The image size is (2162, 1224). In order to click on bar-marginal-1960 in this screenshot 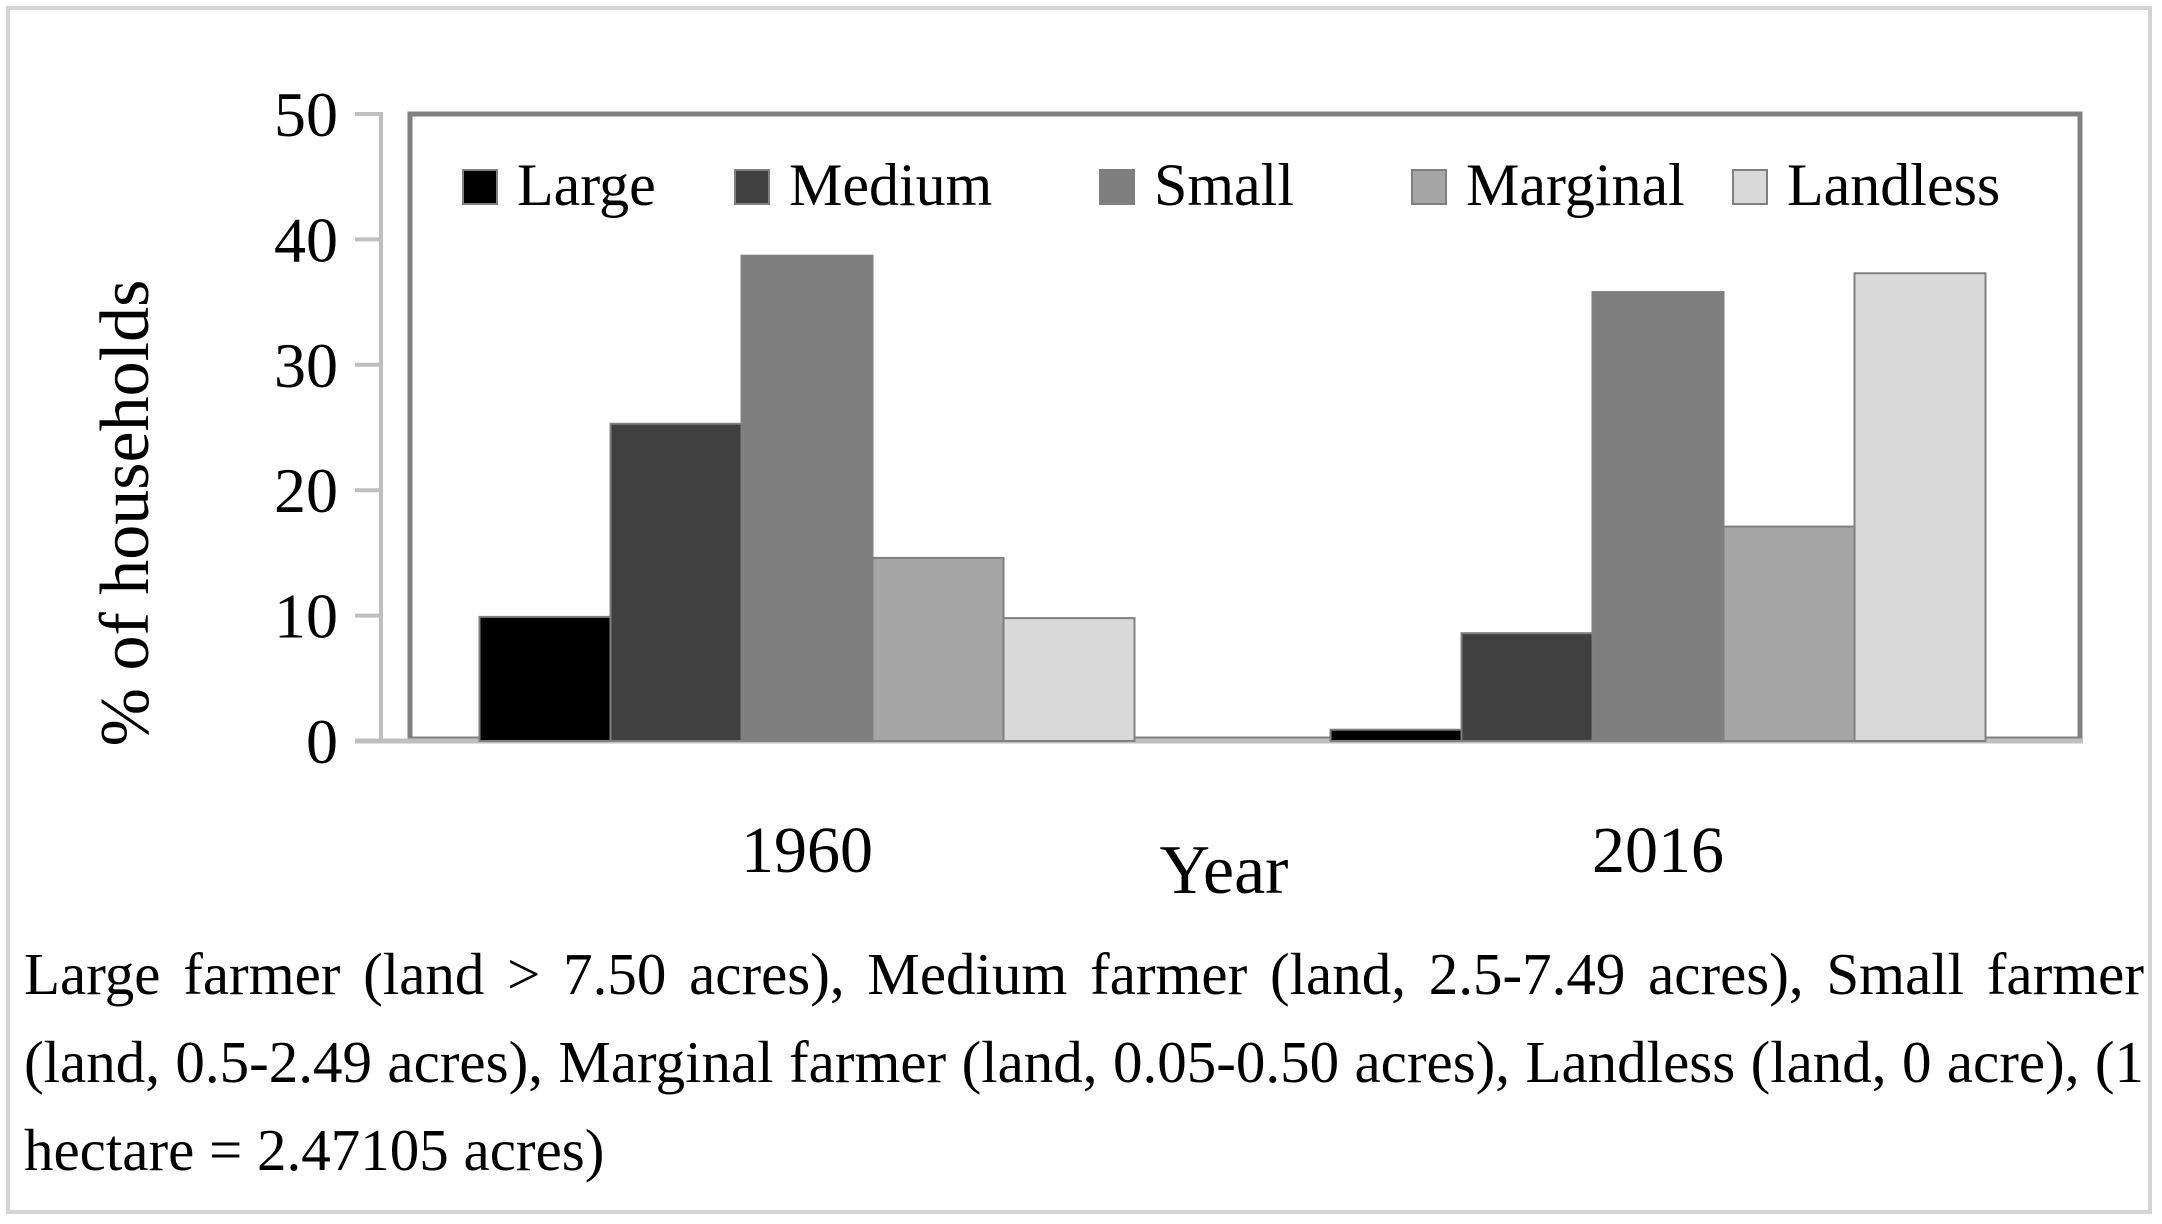, I will do `click(938, 649)`.